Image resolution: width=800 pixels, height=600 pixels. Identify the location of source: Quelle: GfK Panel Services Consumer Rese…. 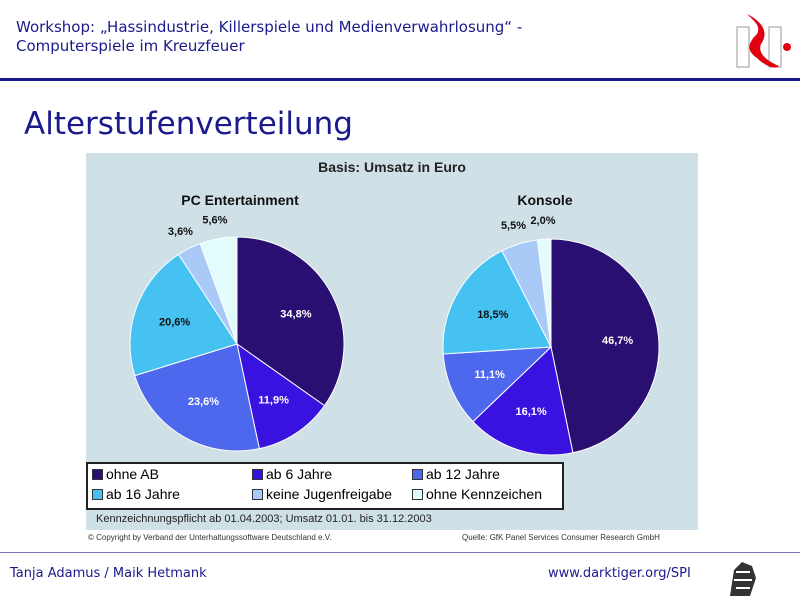
(561, 537).